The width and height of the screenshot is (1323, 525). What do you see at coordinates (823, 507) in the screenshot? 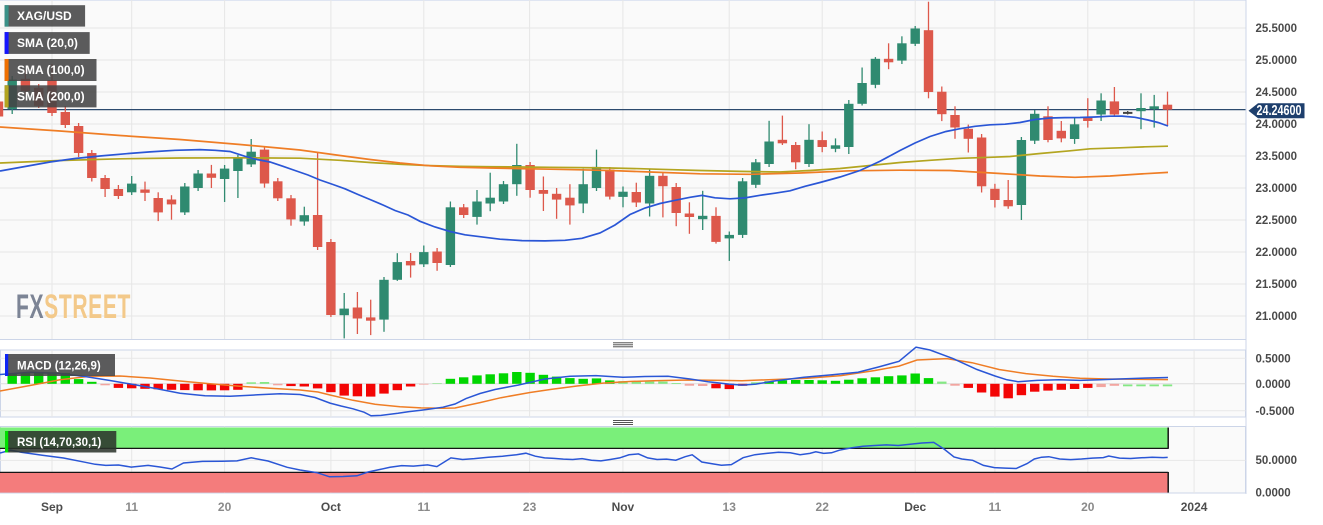
I see `svg-text: 22` at bounding box center [823, 507].